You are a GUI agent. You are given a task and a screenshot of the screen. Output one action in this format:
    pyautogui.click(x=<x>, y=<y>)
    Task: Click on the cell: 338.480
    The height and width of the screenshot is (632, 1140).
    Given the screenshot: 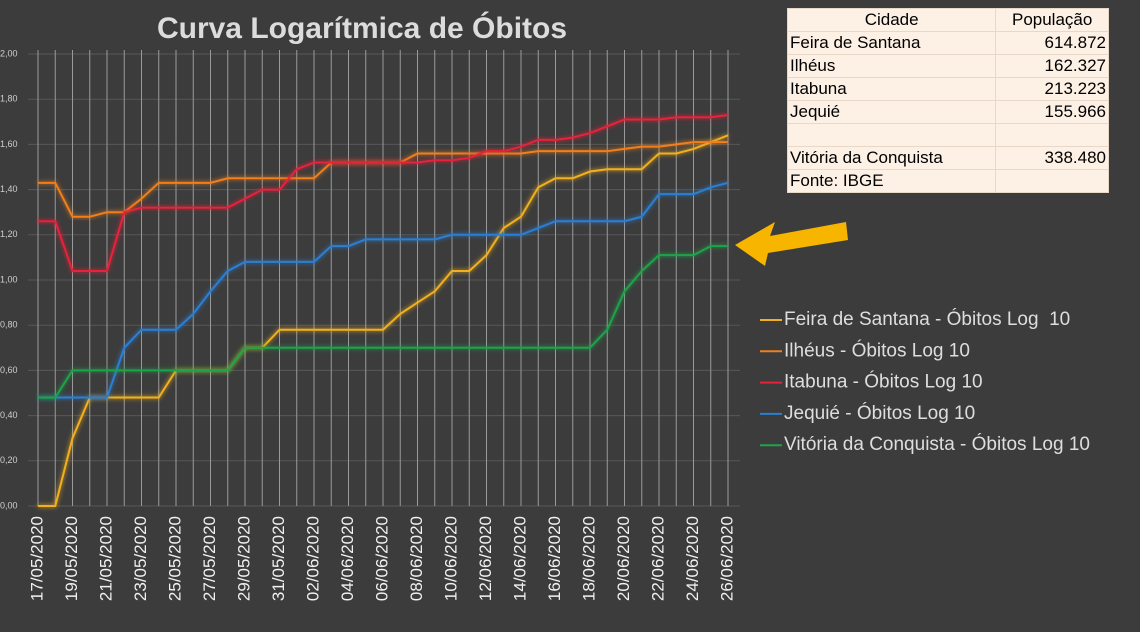 What is the action you would take?
    pyautogui.click(x=1052, y=158)
    